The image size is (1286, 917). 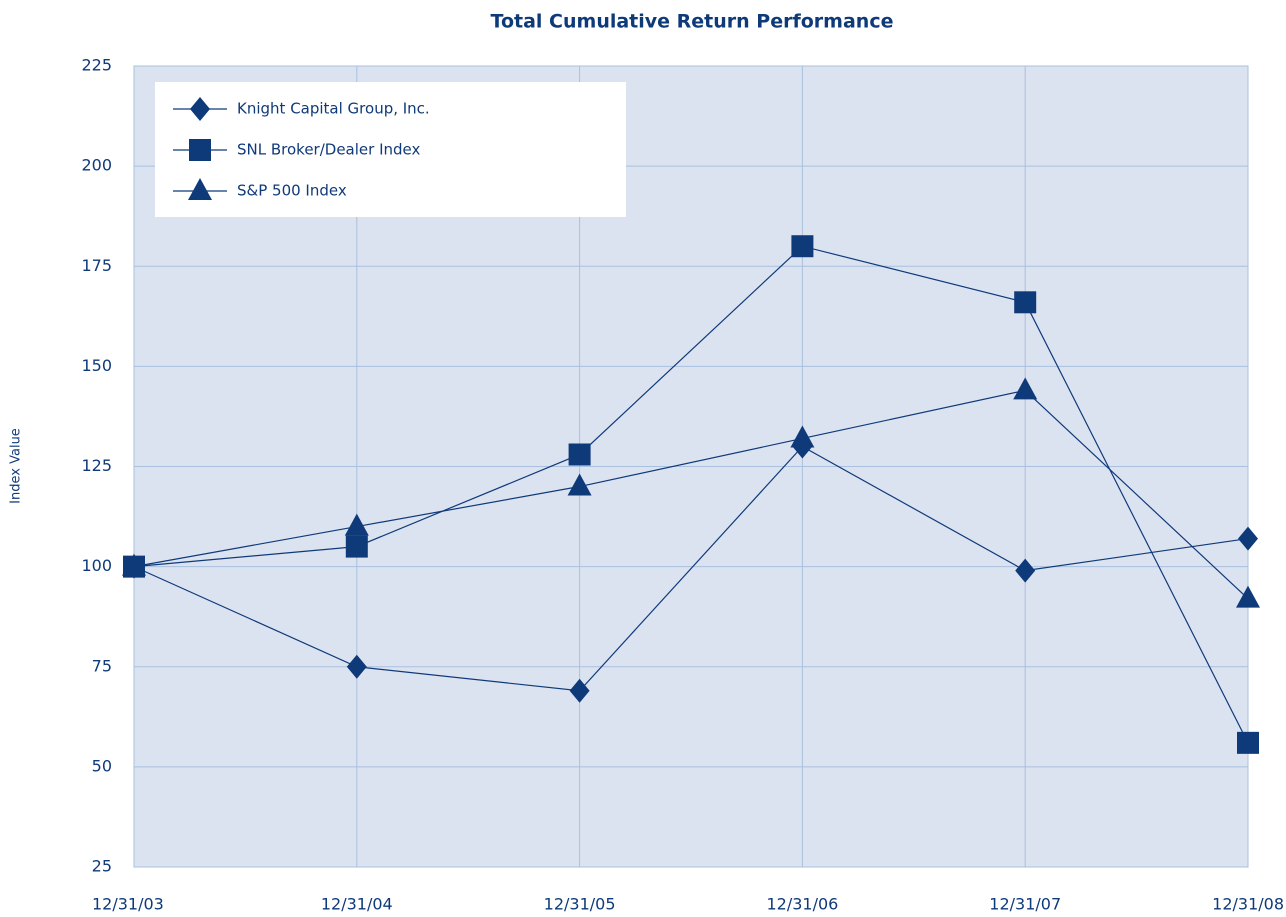 I want to click on x-tick-label: 12/31/07, so click(x=1025, y=904).